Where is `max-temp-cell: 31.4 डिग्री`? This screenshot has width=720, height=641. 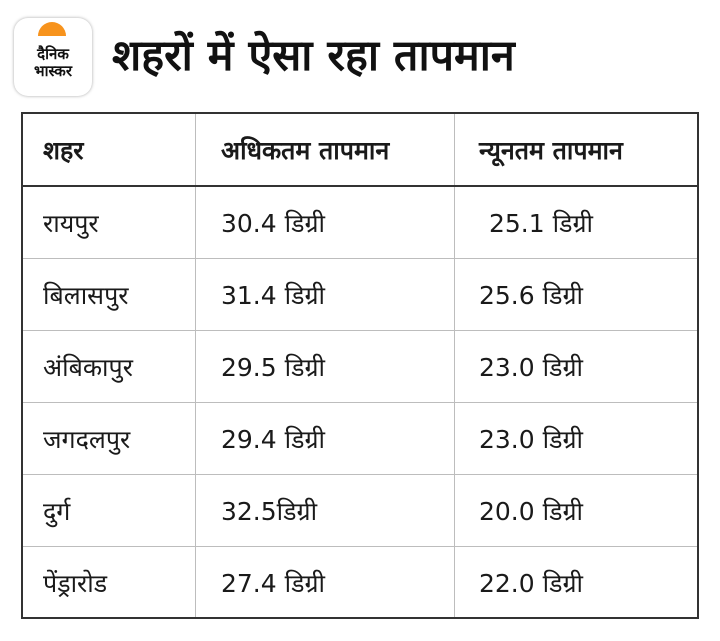
max-temp-cell: 31.4 डिग्री is located at coordinates (273, 295).